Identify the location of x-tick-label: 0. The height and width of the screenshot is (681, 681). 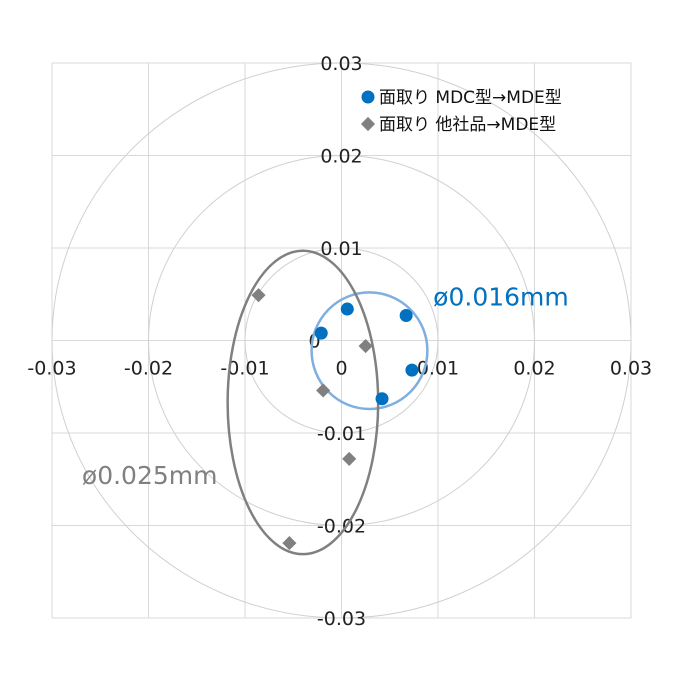
(341, 369).